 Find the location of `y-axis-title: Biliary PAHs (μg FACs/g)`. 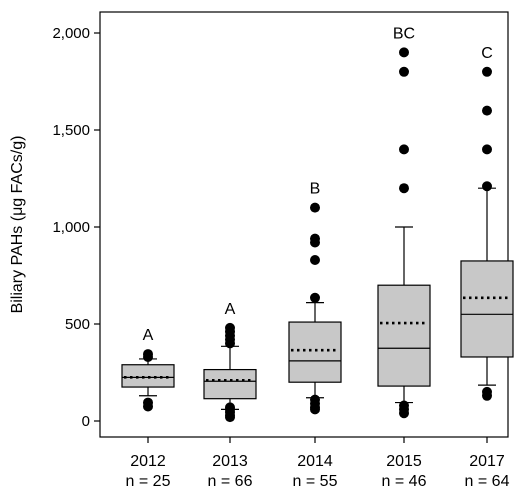

y-axis-title: Biliary PAHs (μg FACs/g) is located at coordinates (17, 225).